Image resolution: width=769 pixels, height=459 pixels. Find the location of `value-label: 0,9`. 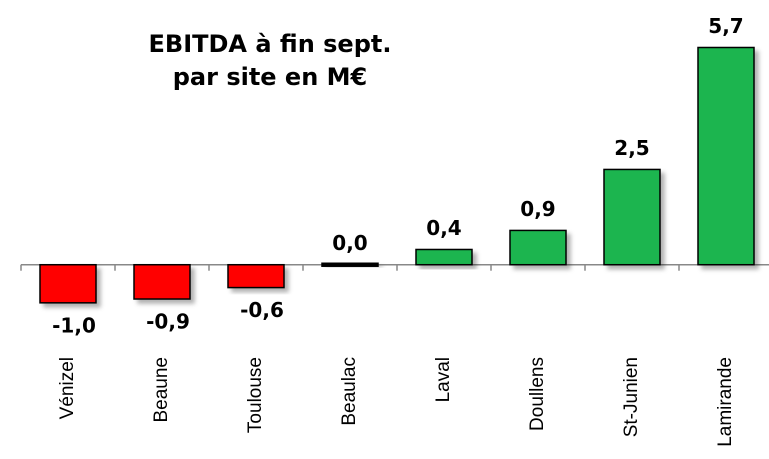

value-label: 0,9 is located at coordinates (537, 209).